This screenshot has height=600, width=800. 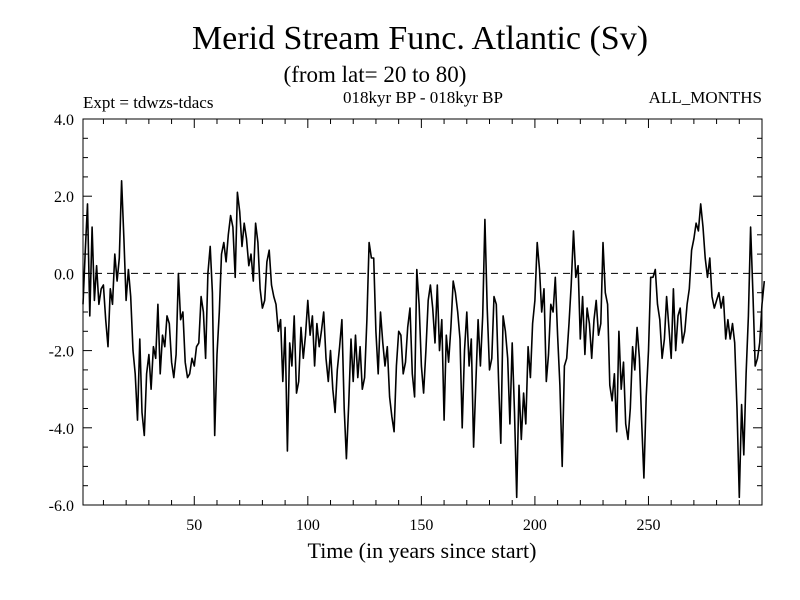 I want to click on x-tick-label: 200, so click(x=535, y=525).